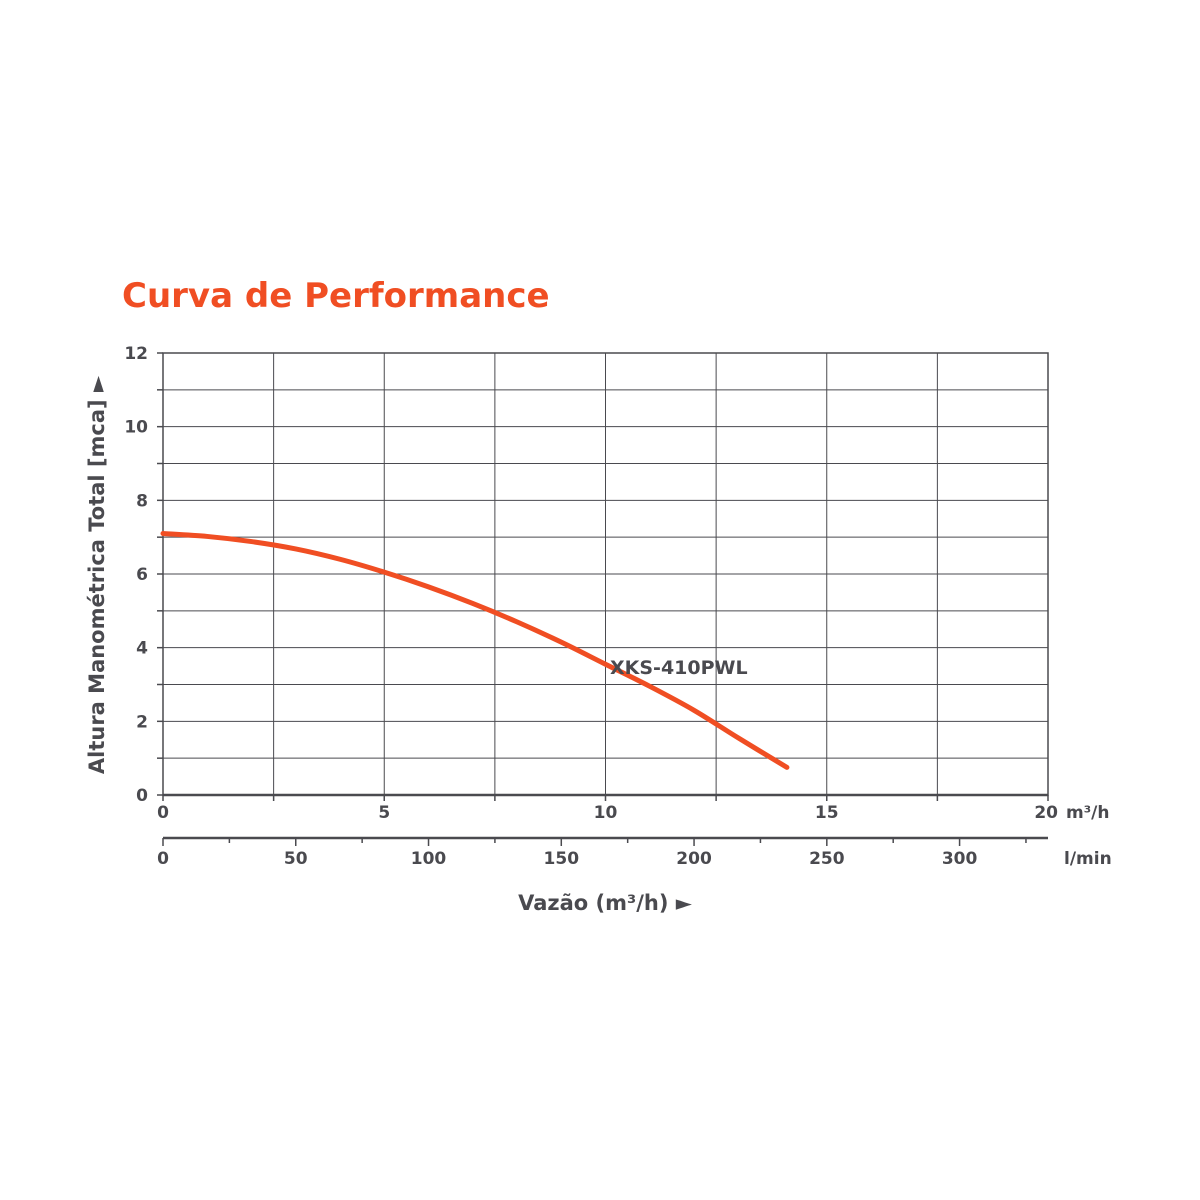  I want to click on y-tick-label: 4, so click(142, 649).